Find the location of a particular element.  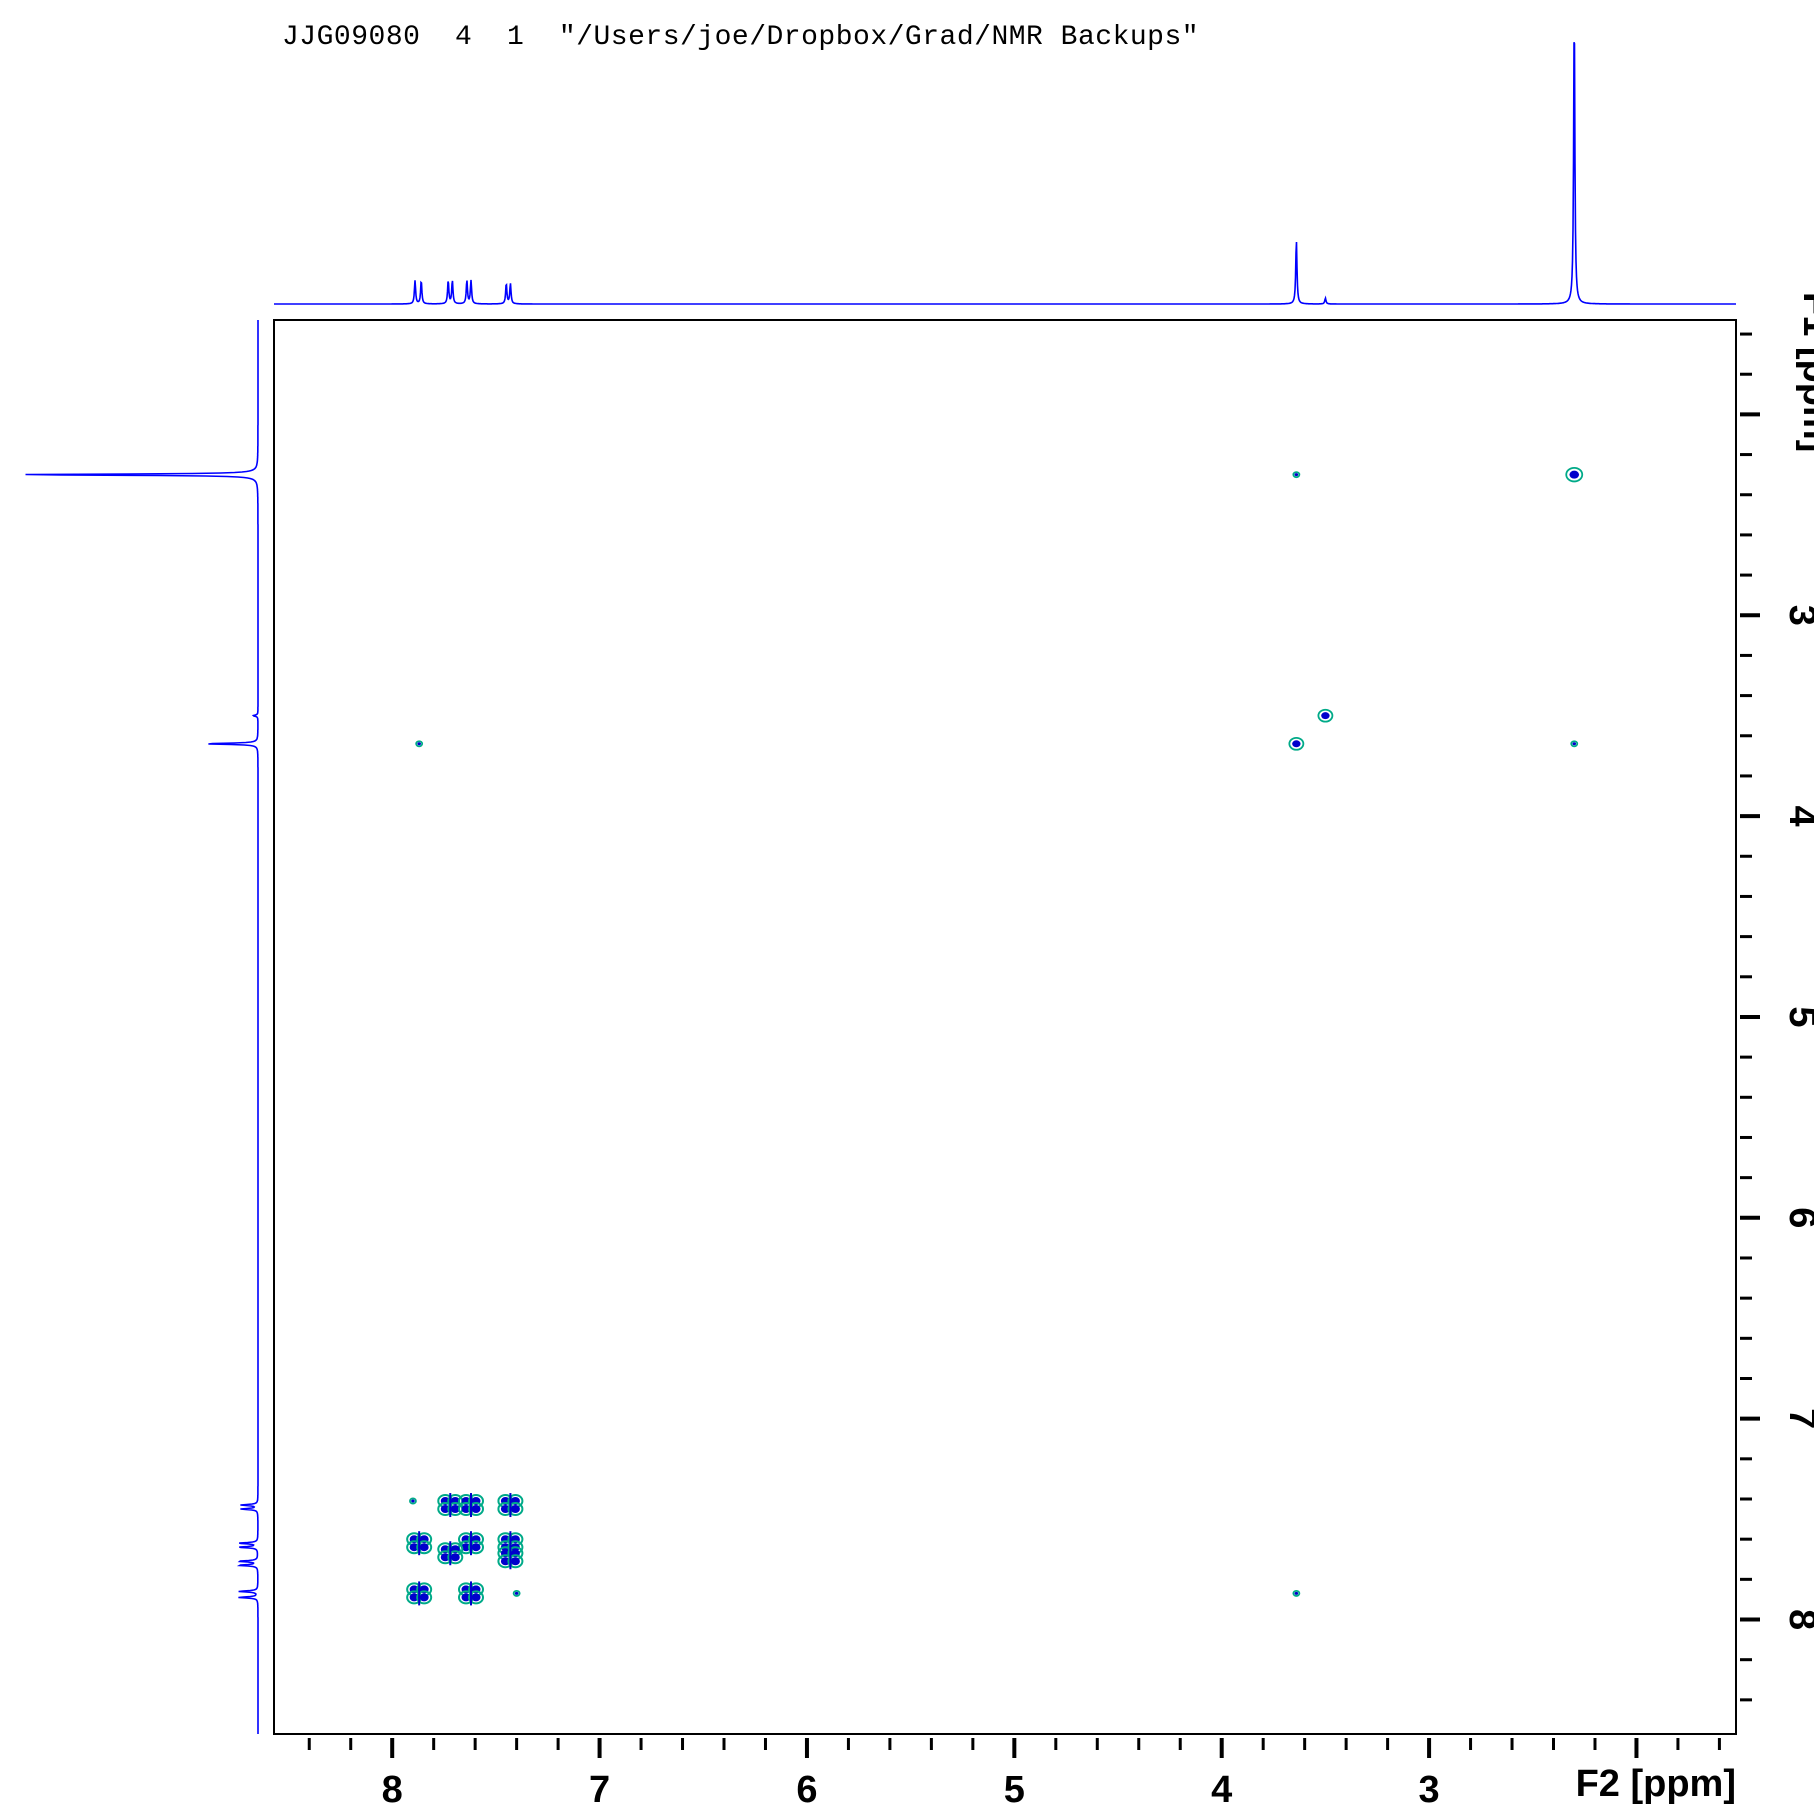

x-tick-label: 5 is located at coordinates (1014, 1787).